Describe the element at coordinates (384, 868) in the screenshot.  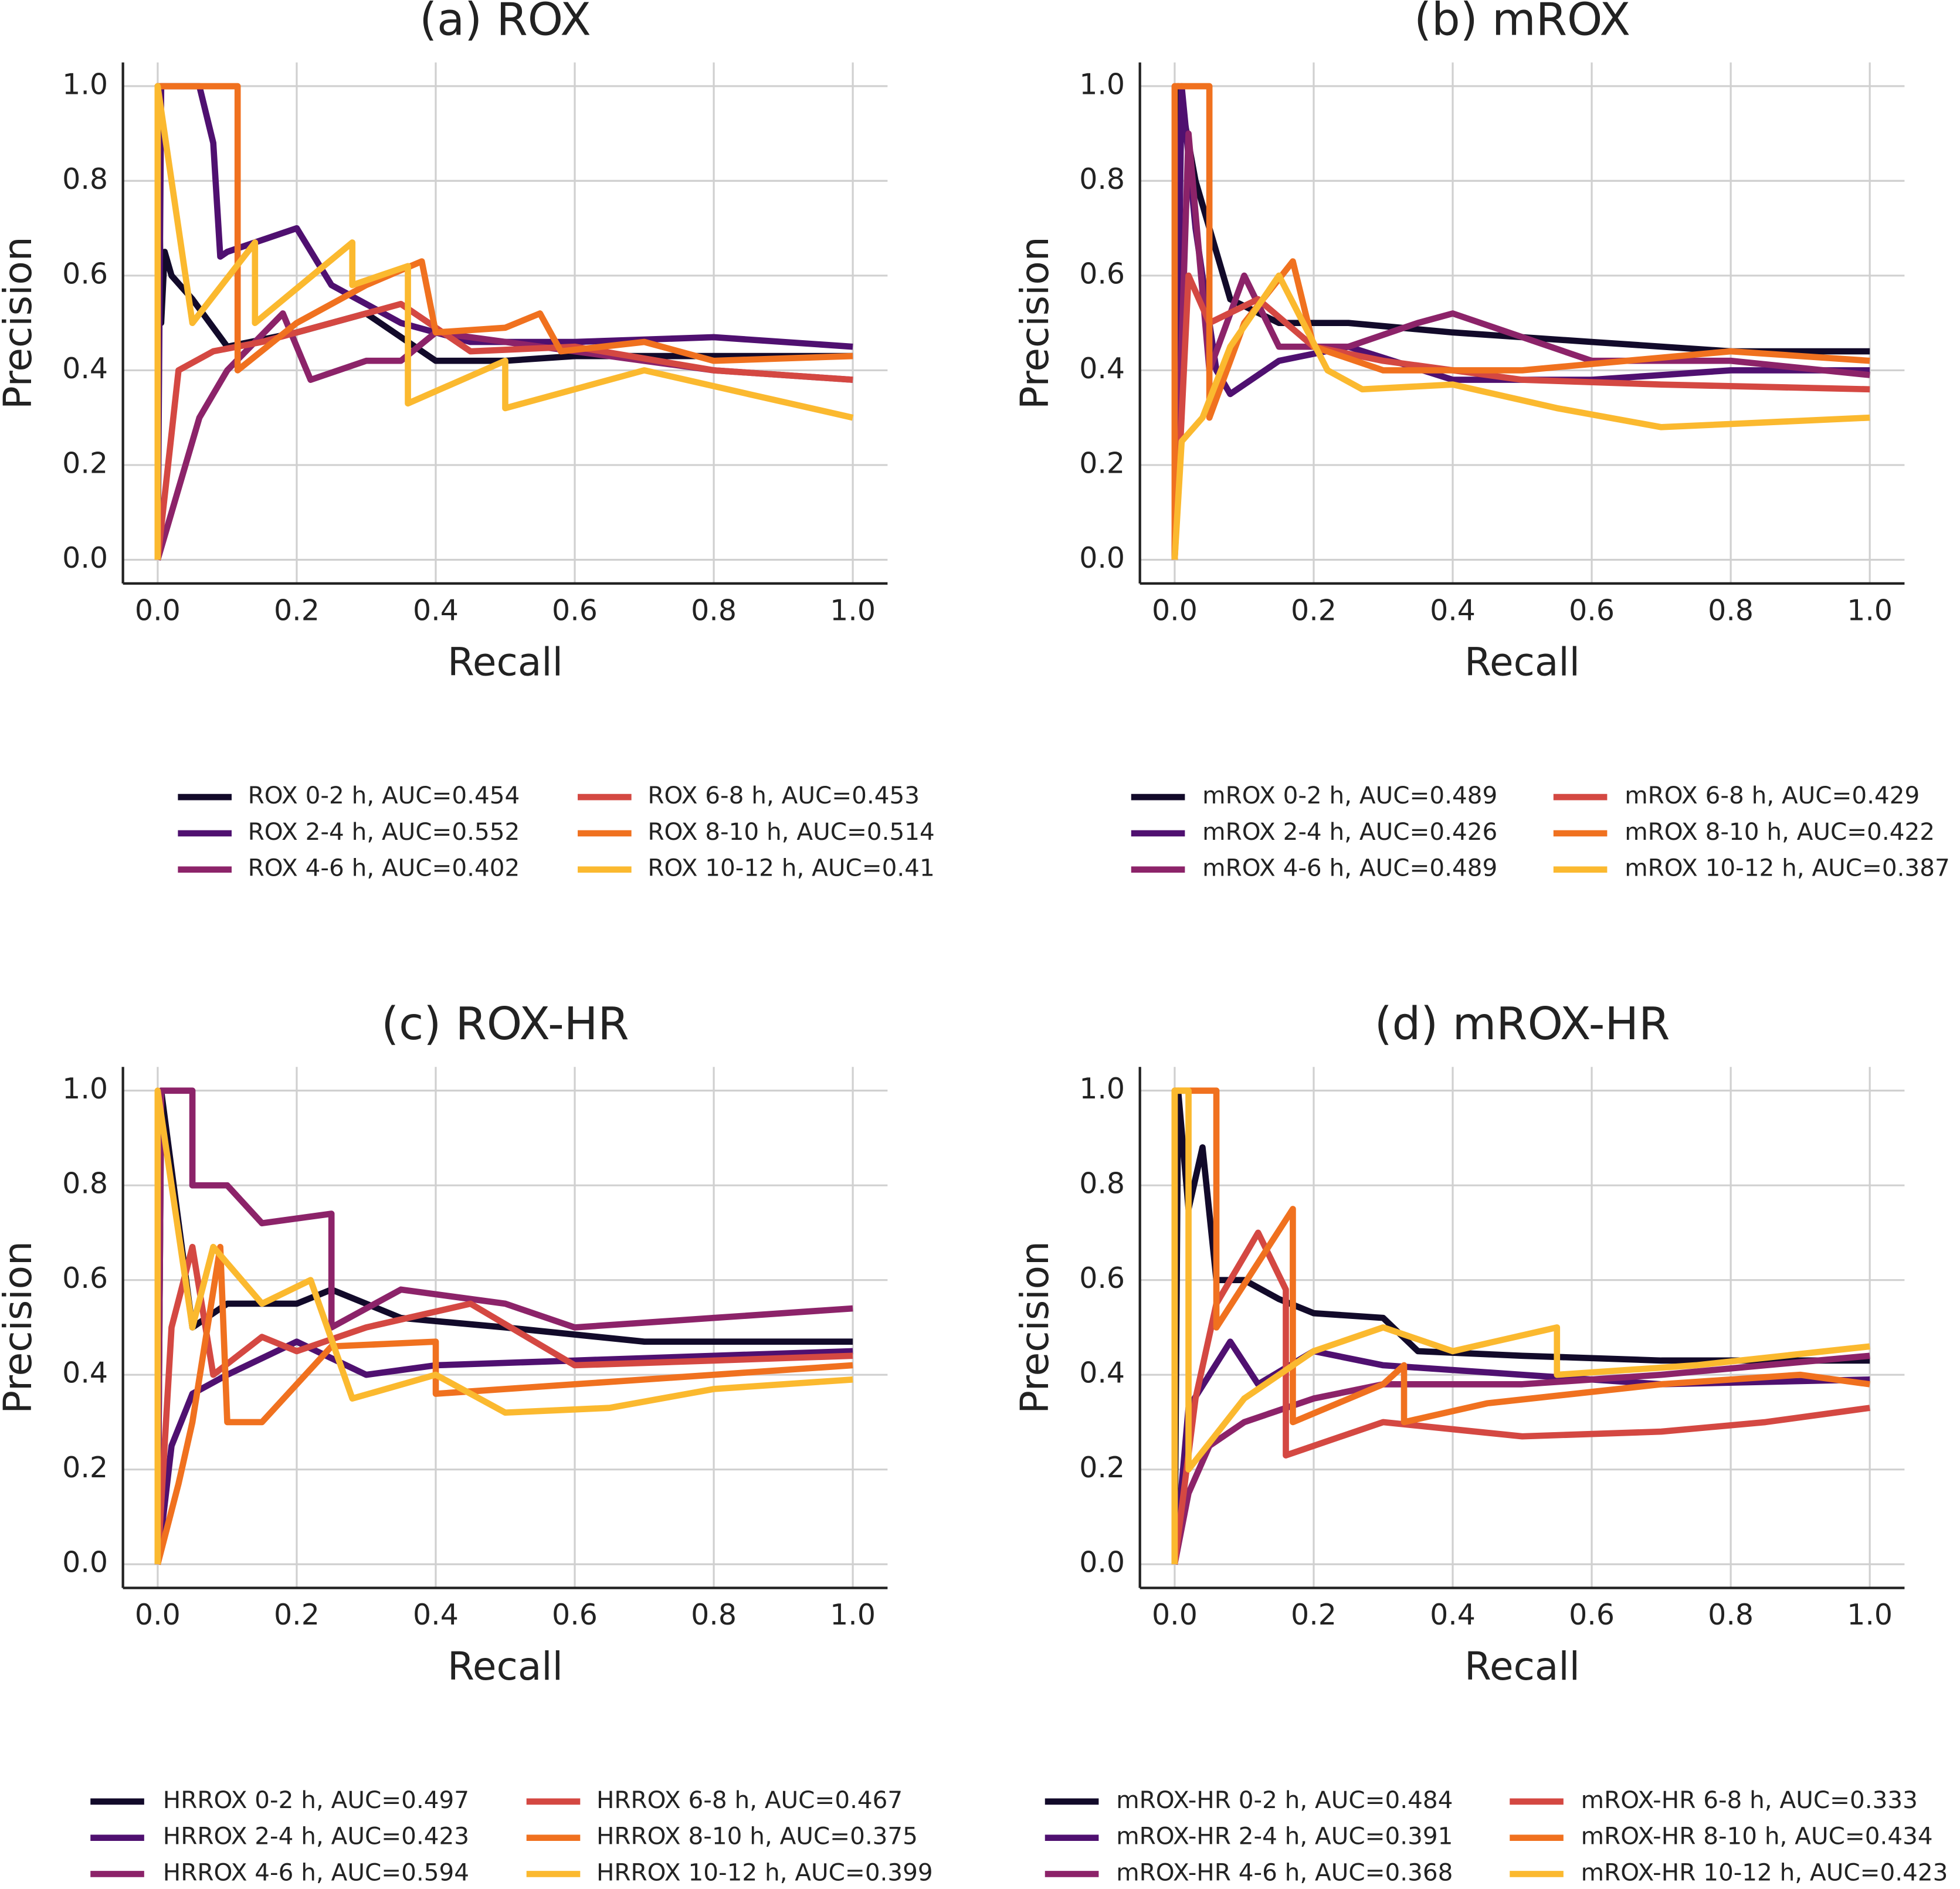
I see `legend-label: ROX 4-6 h, AUC=0.402` at that location.